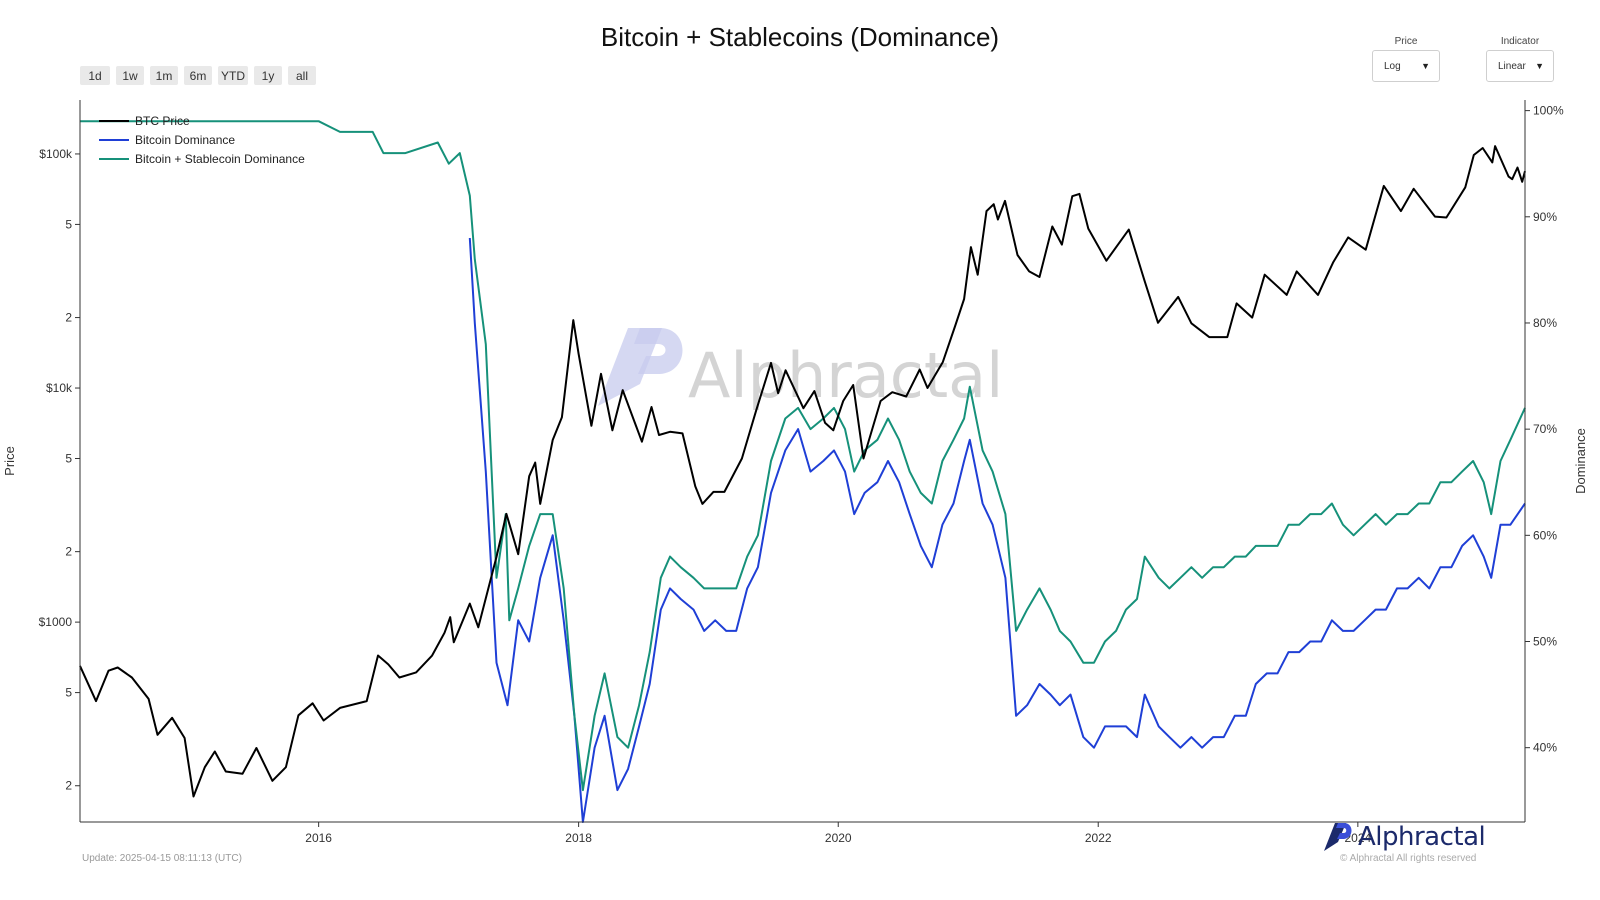  What do you see at coordinates (1545, 642) in the screenshot?
I see `right-tick-label: 50%` at bounding box center [1545, 642].